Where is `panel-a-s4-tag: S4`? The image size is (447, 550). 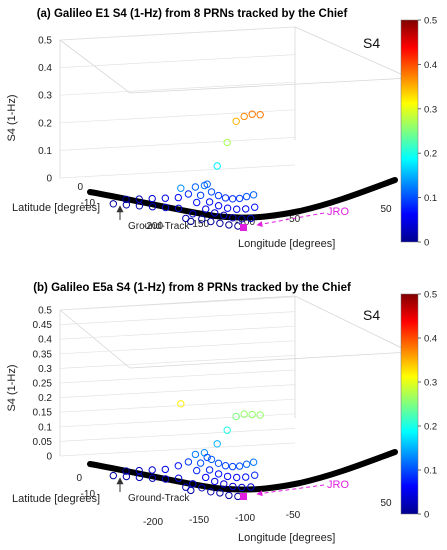
panel-a-s4-tag: S4 is located at coordinates (371, 43).